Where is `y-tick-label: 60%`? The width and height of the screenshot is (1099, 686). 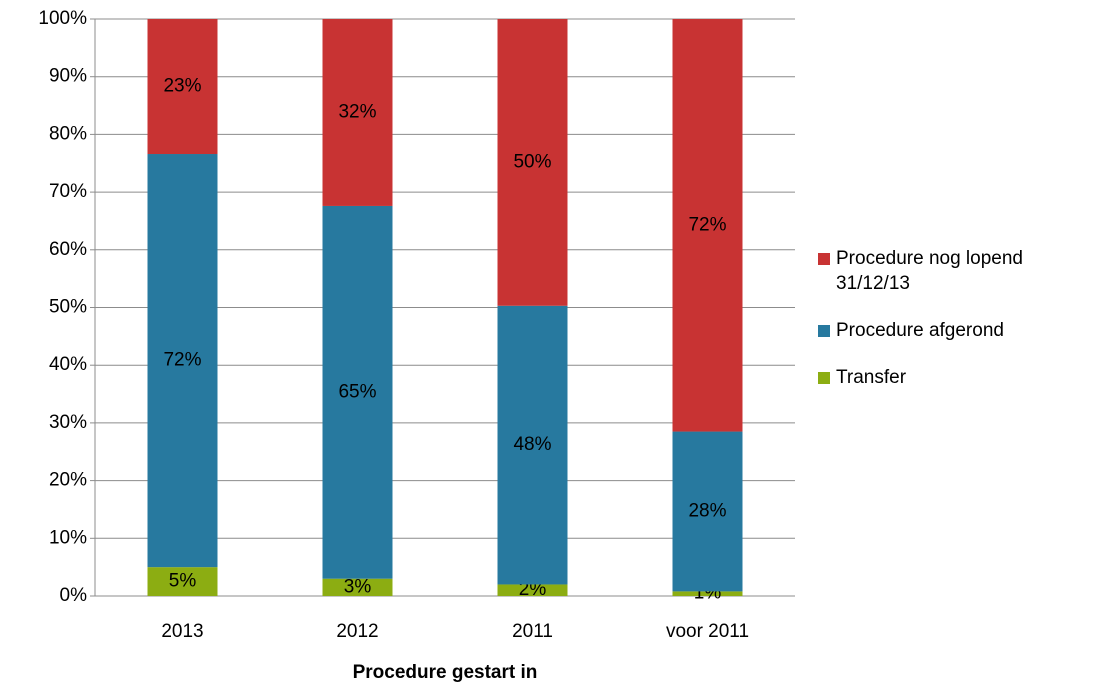
y-tick-label: 60% is located at coordinates (68, 249).